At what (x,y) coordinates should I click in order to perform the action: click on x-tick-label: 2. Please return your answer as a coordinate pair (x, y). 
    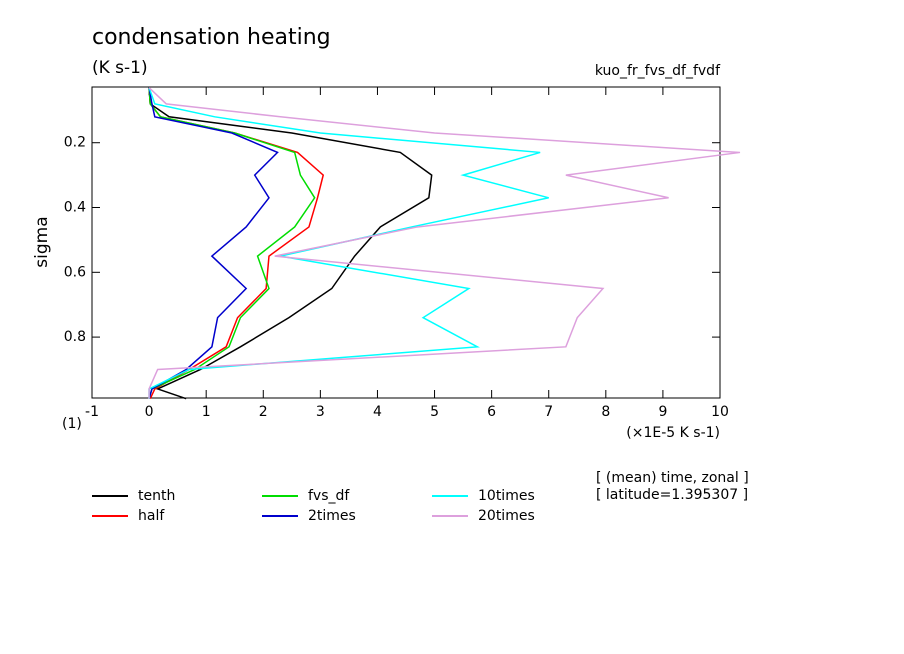
    Looking at the image, I should click on (263, 412).